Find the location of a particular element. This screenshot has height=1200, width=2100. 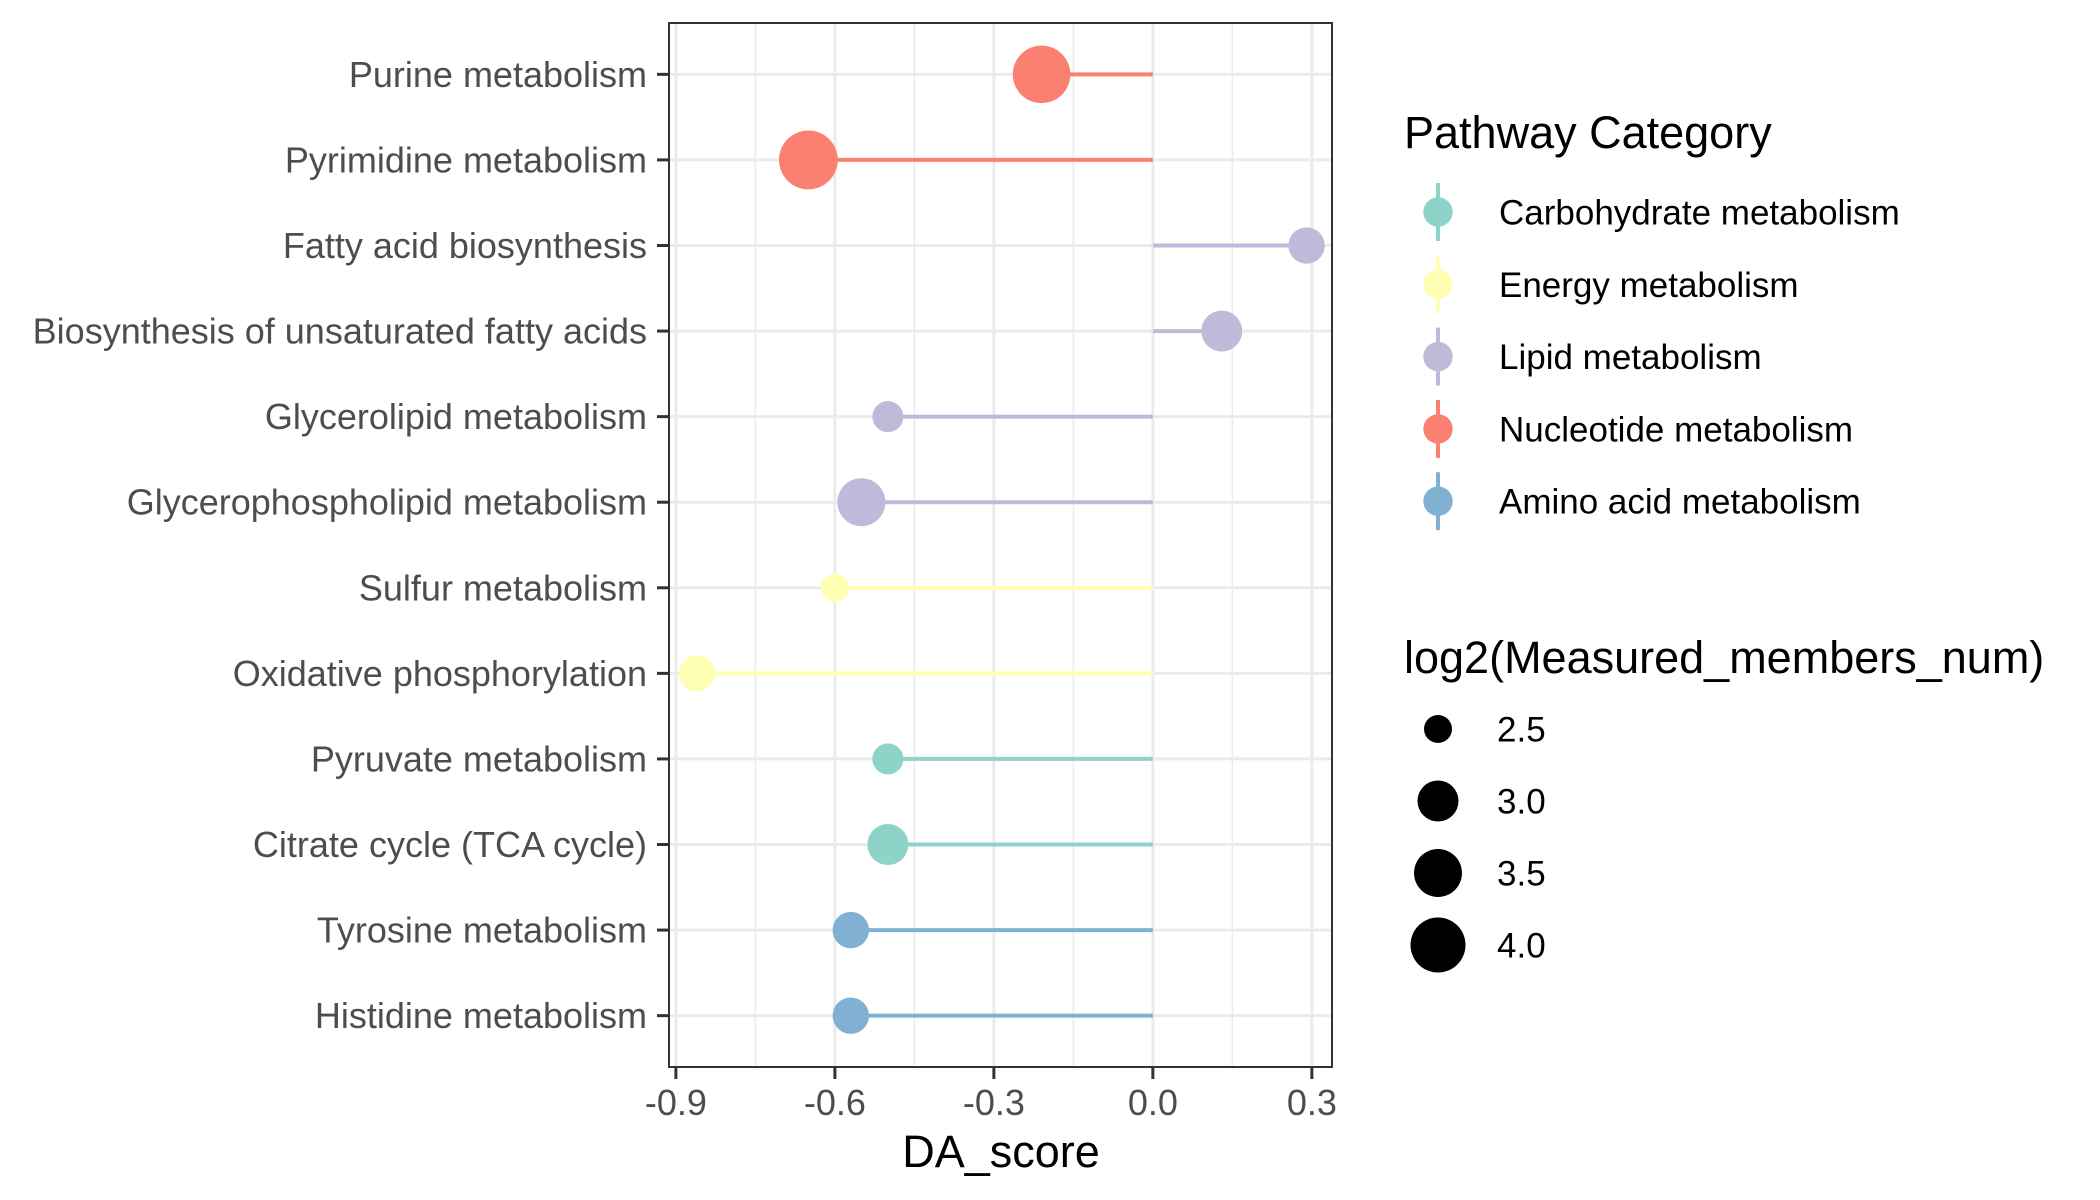

color-legend-item: Carbohydrate metabolism is located at coordinates (1661, 212).